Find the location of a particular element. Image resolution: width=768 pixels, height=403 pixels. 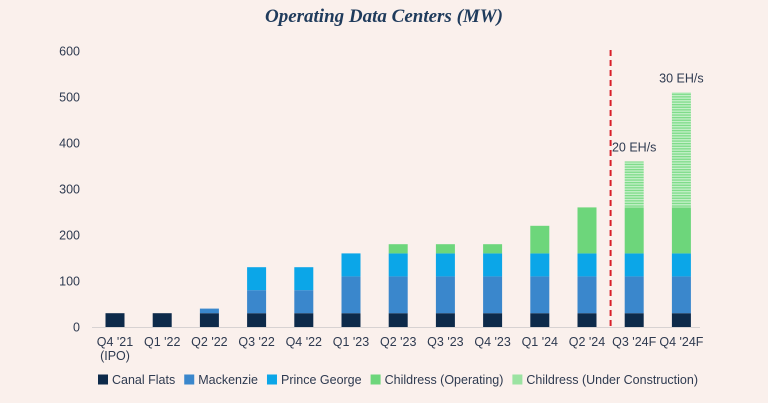

x-tick-label-1-0: Q1 '22 is located at coordinates (162, 342).